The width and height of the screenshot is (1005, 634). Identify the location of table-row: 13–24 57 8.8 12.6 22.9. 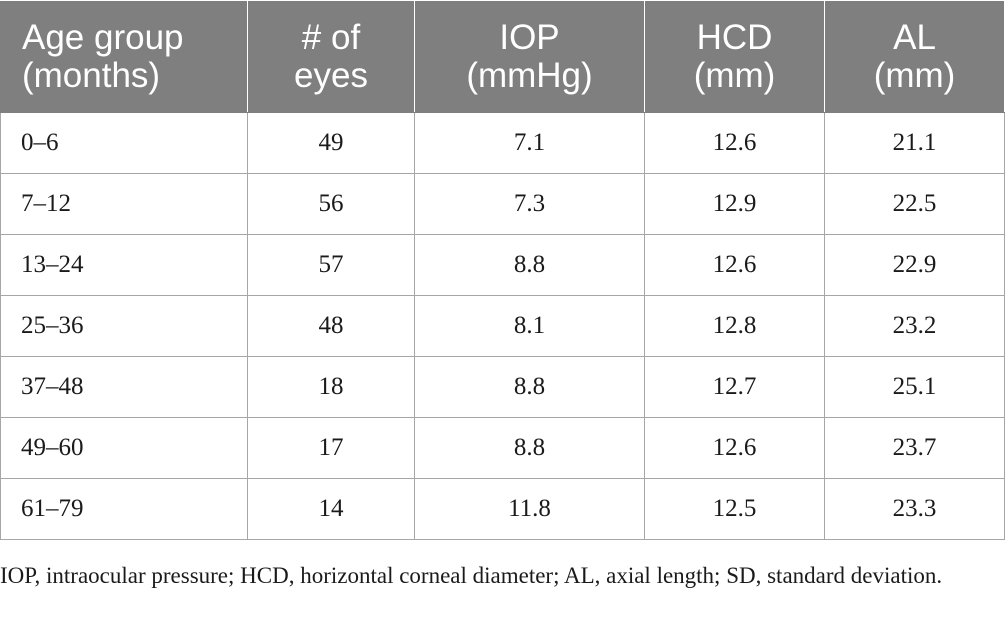
(502, 265).